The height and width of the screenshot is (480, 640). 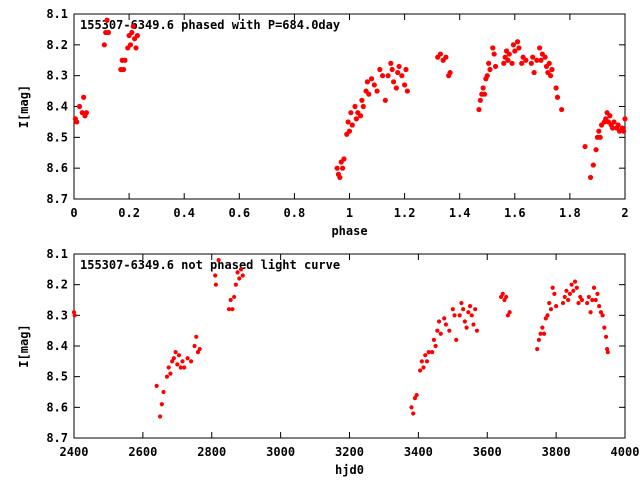 I want to click on y-tick-label: 8.1, so click(x=57, y=254).